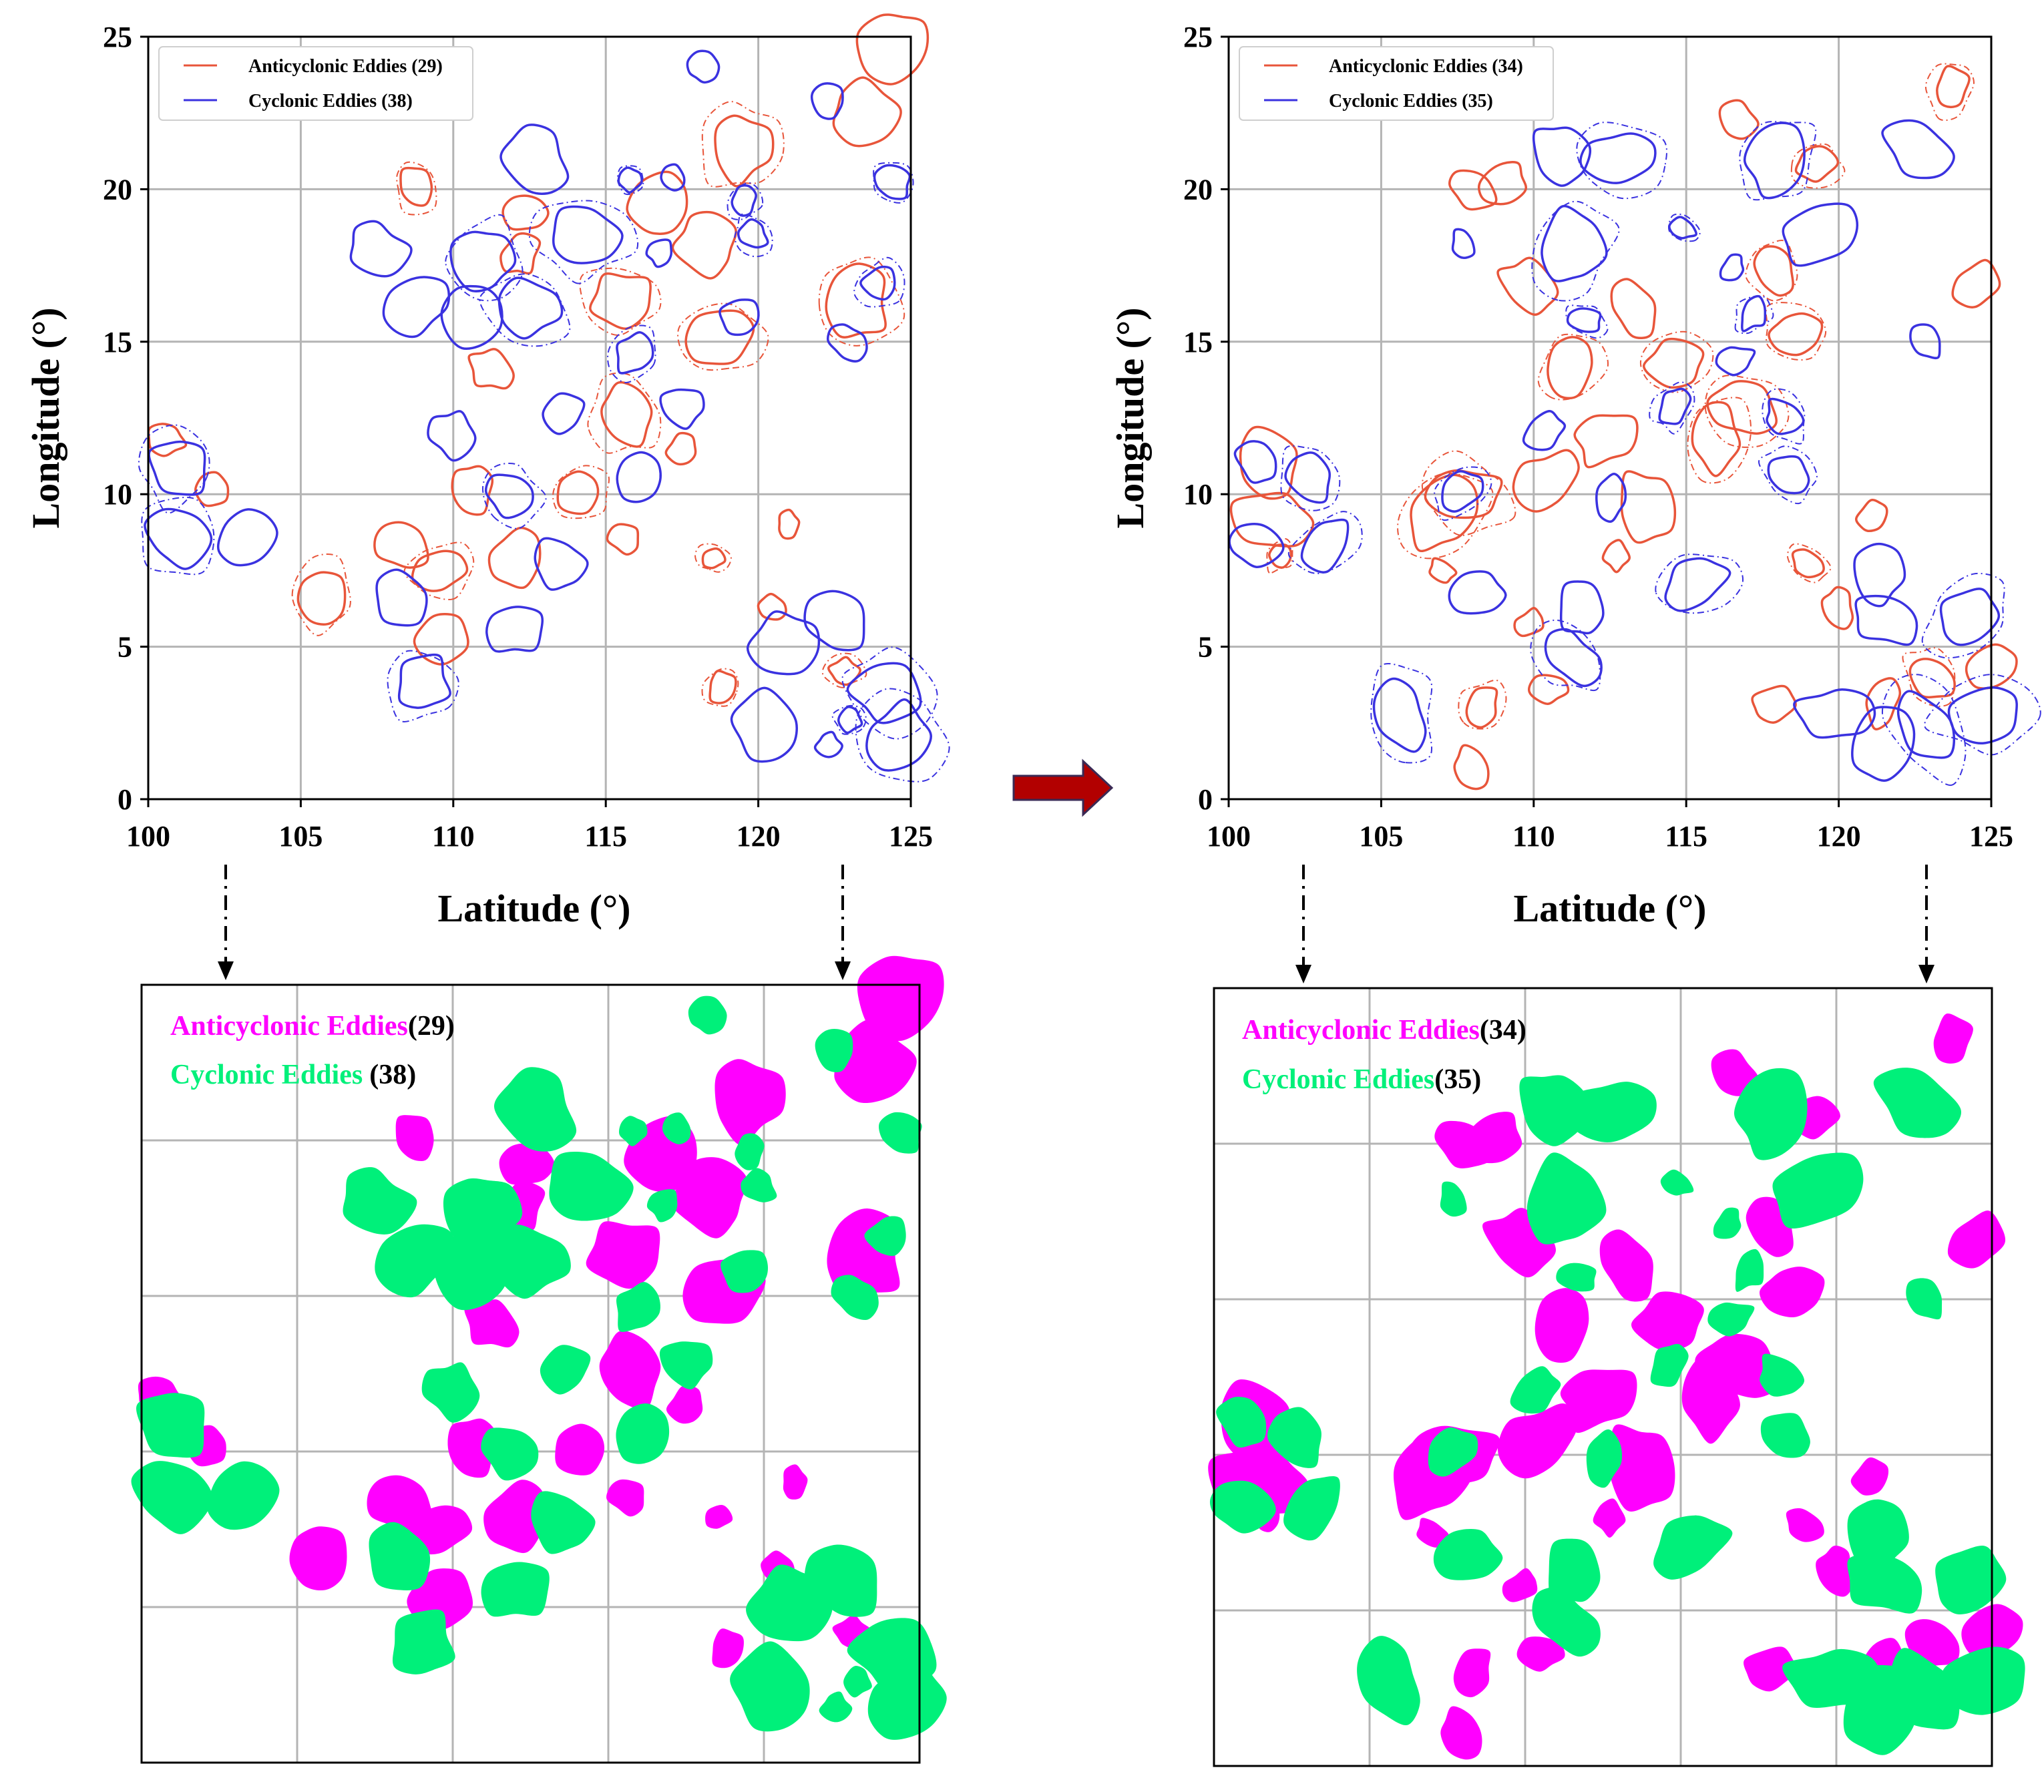 Image resolution: width=2044 pixels, height=1792 pixels. Describe the element at coordinates (1426, 66) in the screenshot. I see `legend-anticyclonic-label: Anticyclonic Eddies (34)` at that location.